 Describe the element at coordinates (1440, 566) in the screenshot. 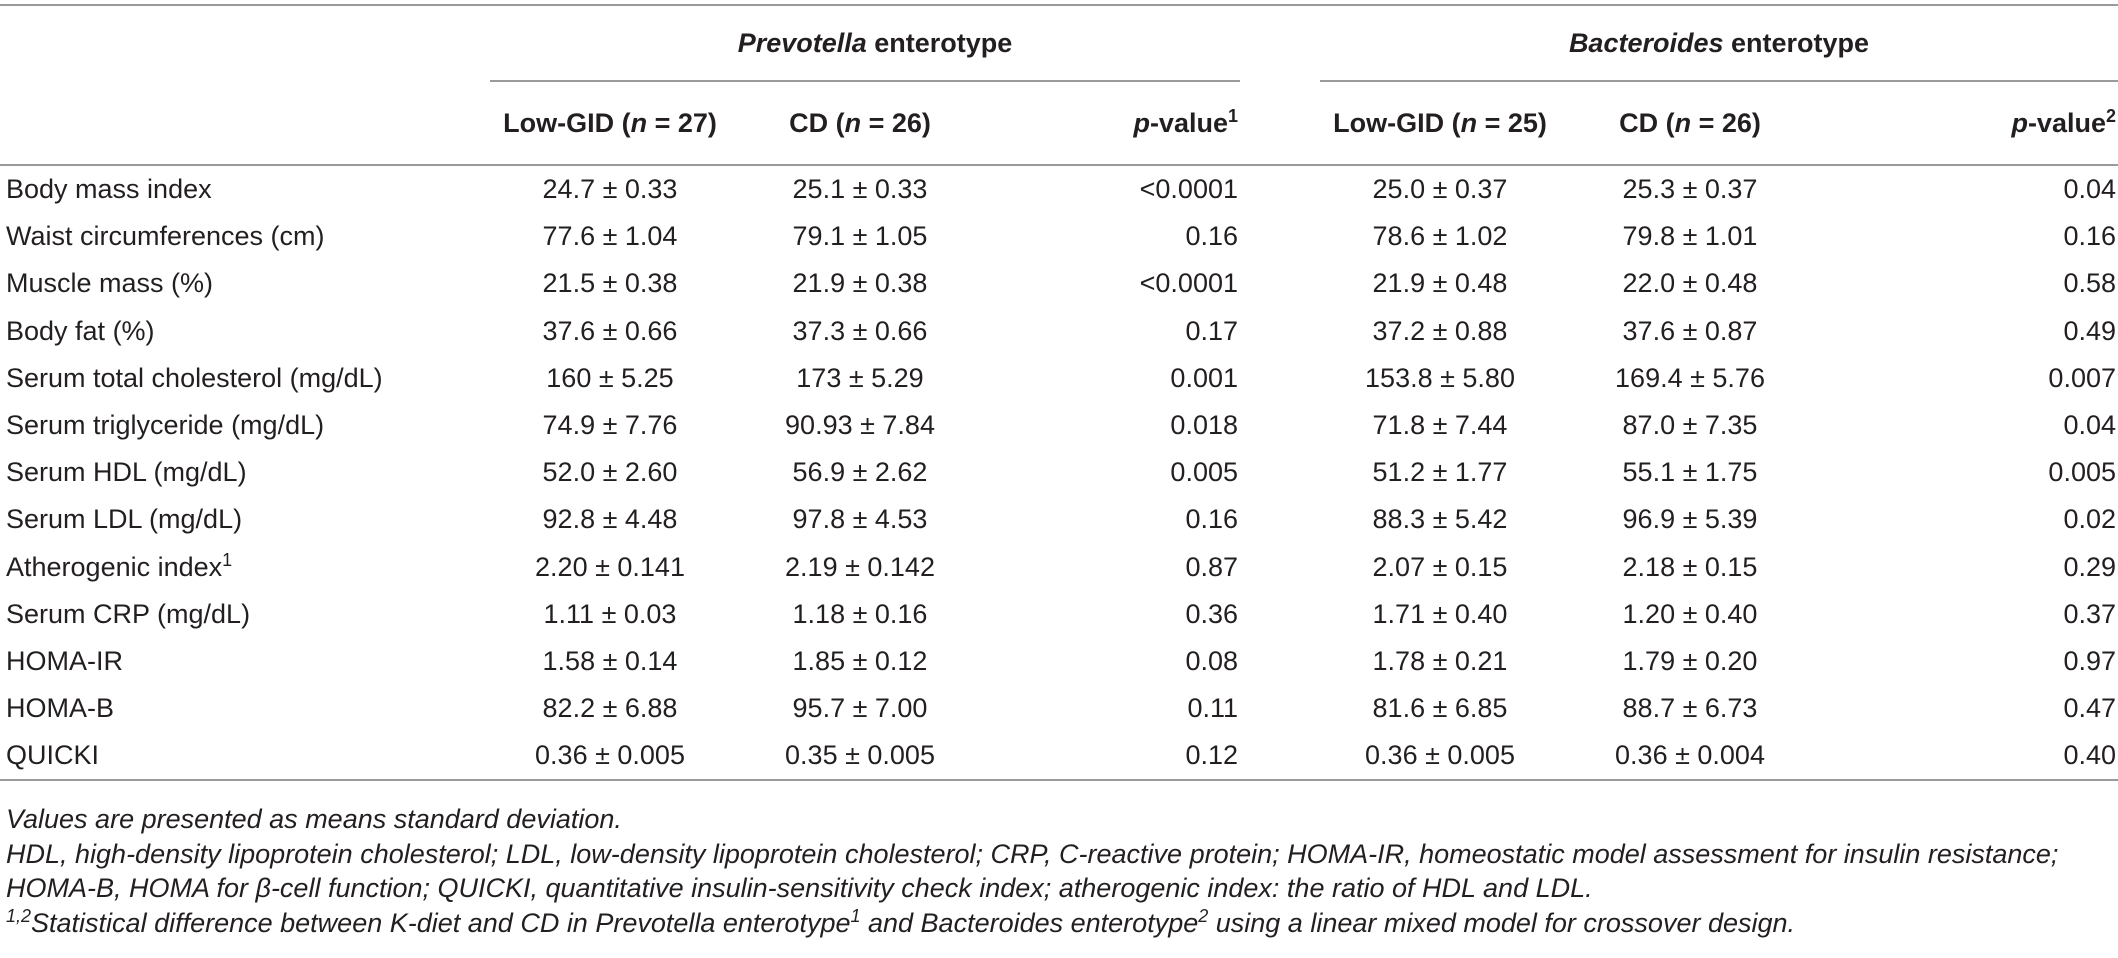

I see `cell-bac-low: 2.07 ± 0.15` at that location.